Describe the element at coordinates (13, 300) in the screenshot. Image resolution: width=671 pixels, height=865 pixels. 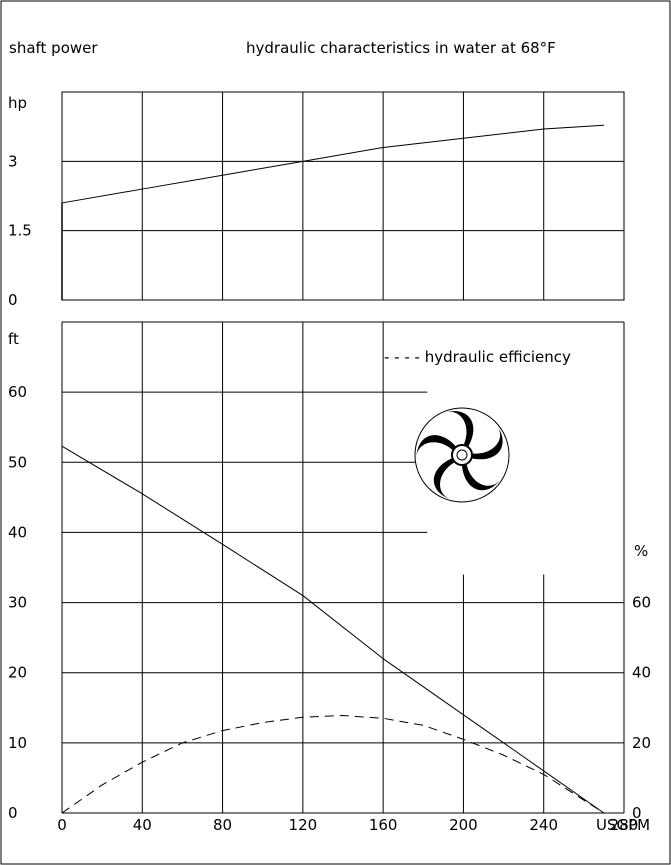
I see `power-y-tick-label: 0` at that location.